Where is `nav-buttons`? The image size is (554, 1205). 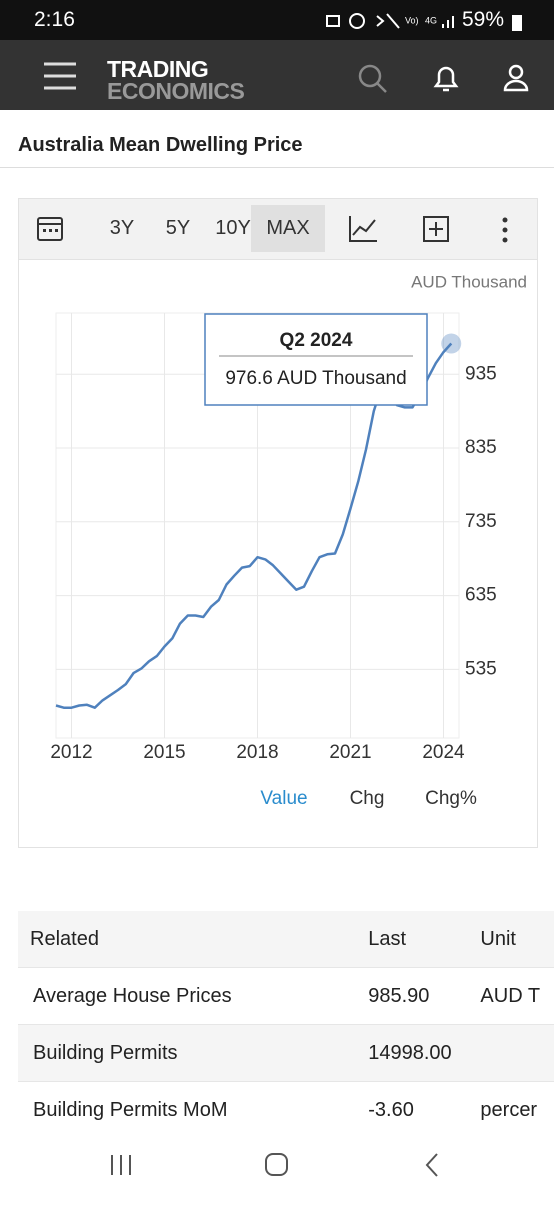
nav-buttons is located at coordinates (274, 1165).